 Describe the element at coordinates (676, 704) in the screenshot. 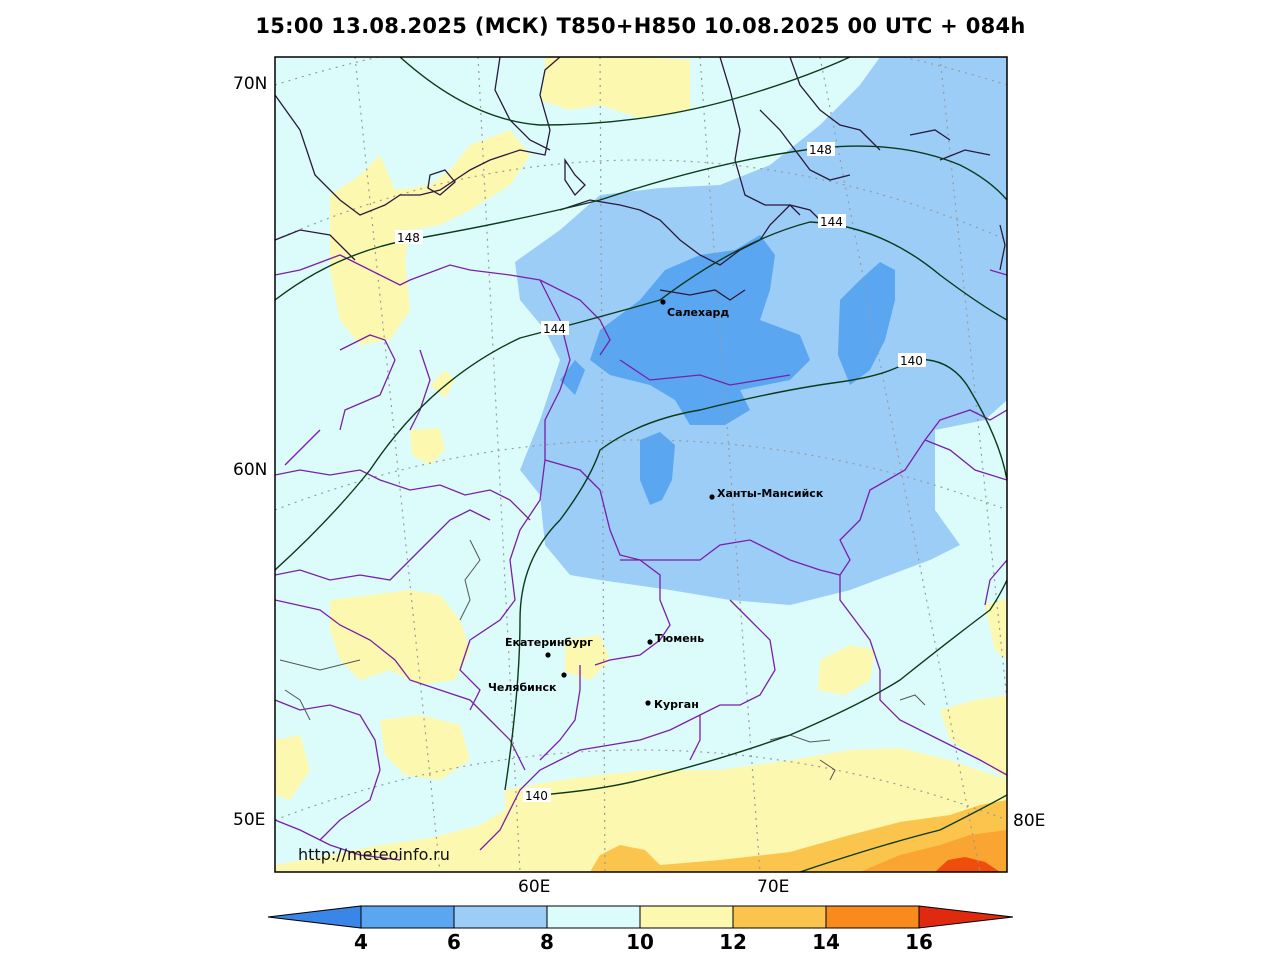

I see `city-label-kurgan: Курган` at that location.